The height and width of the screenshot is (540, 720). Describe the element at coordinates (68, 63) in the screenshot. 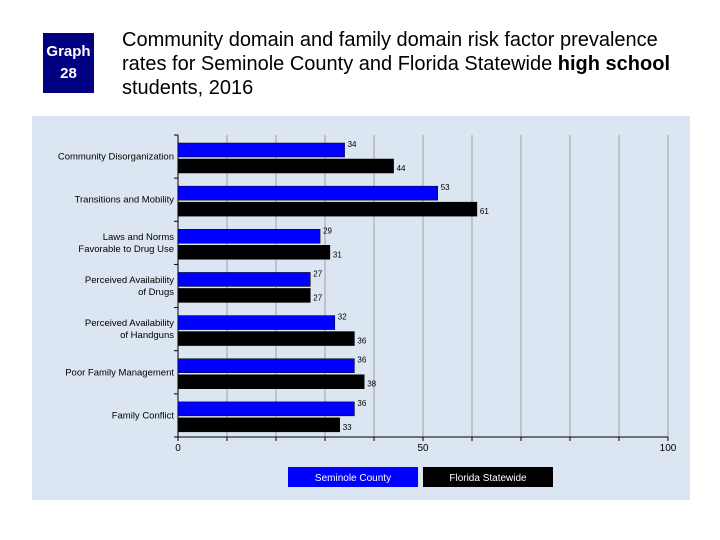

I see `graph-number-badge: Graph 28` at that location.